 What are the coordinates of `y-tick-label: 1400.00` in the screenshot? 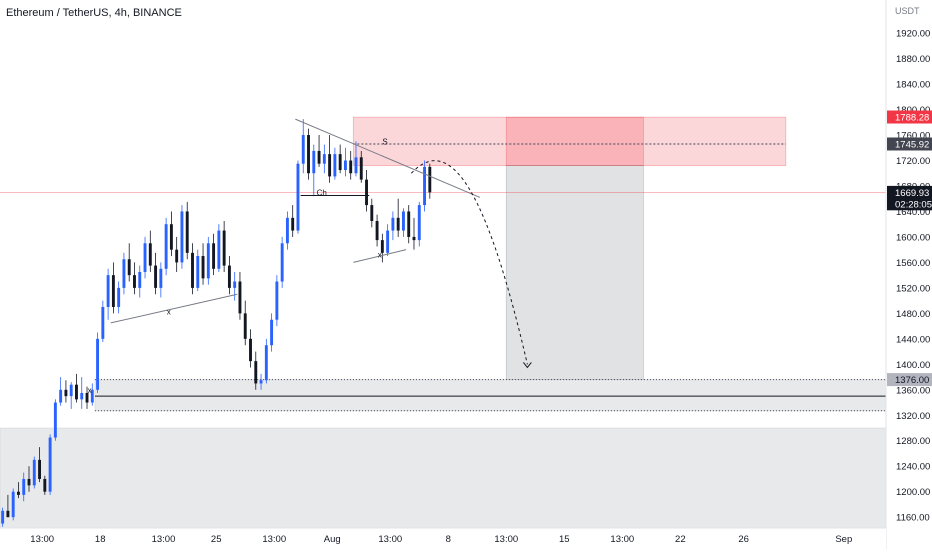 It's located at (913, 365).